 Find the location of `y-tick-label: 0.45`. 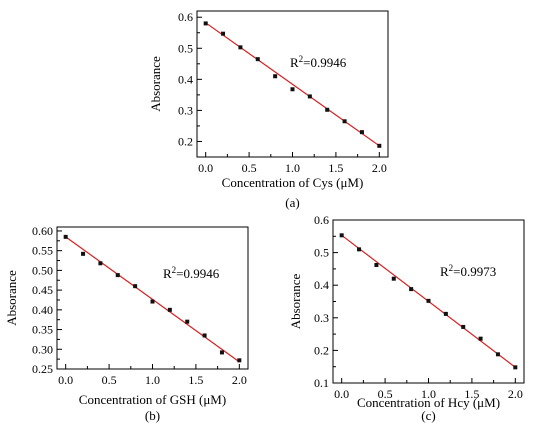

y-tick-label: 0.45 is located at coordinates (42, 290).